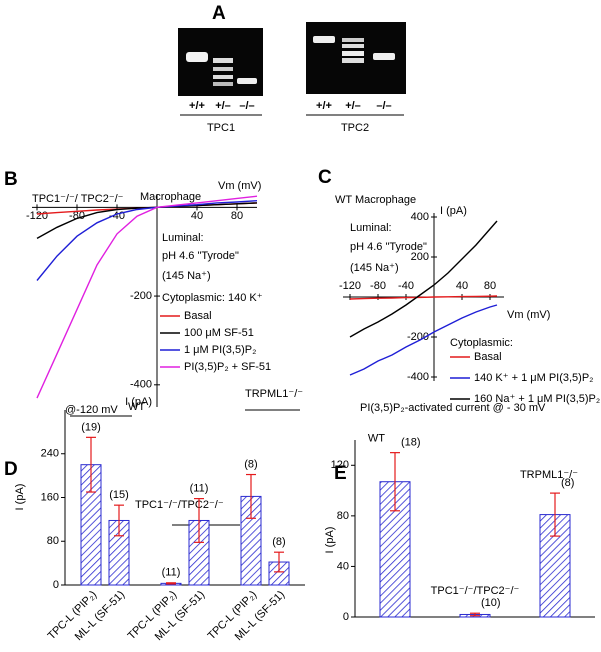 The width and height of the screenshot is (601, 652). Describe the element at coordinates (420, 217) in the screenshot. I see `y-tick-label: 400` at that location.